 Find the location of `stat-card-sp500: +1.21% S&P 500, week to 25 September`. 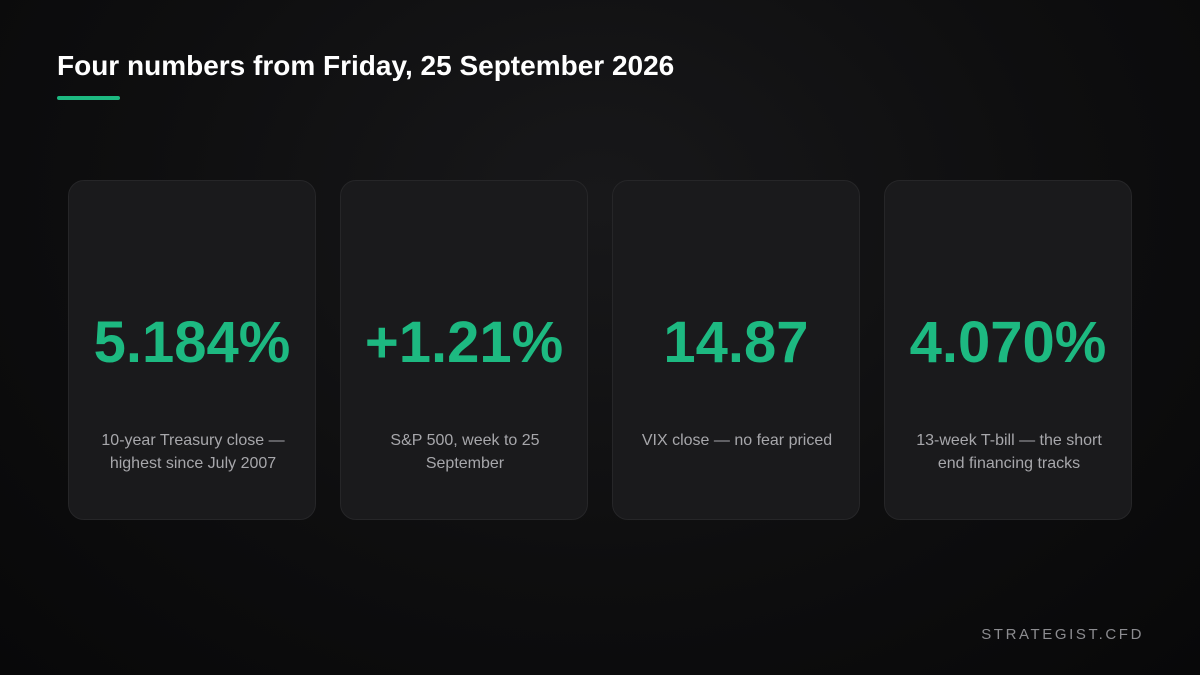

stat-card-sp500: +1.21% S&P 500, week to 25 September is located at coordinates (464, 350).